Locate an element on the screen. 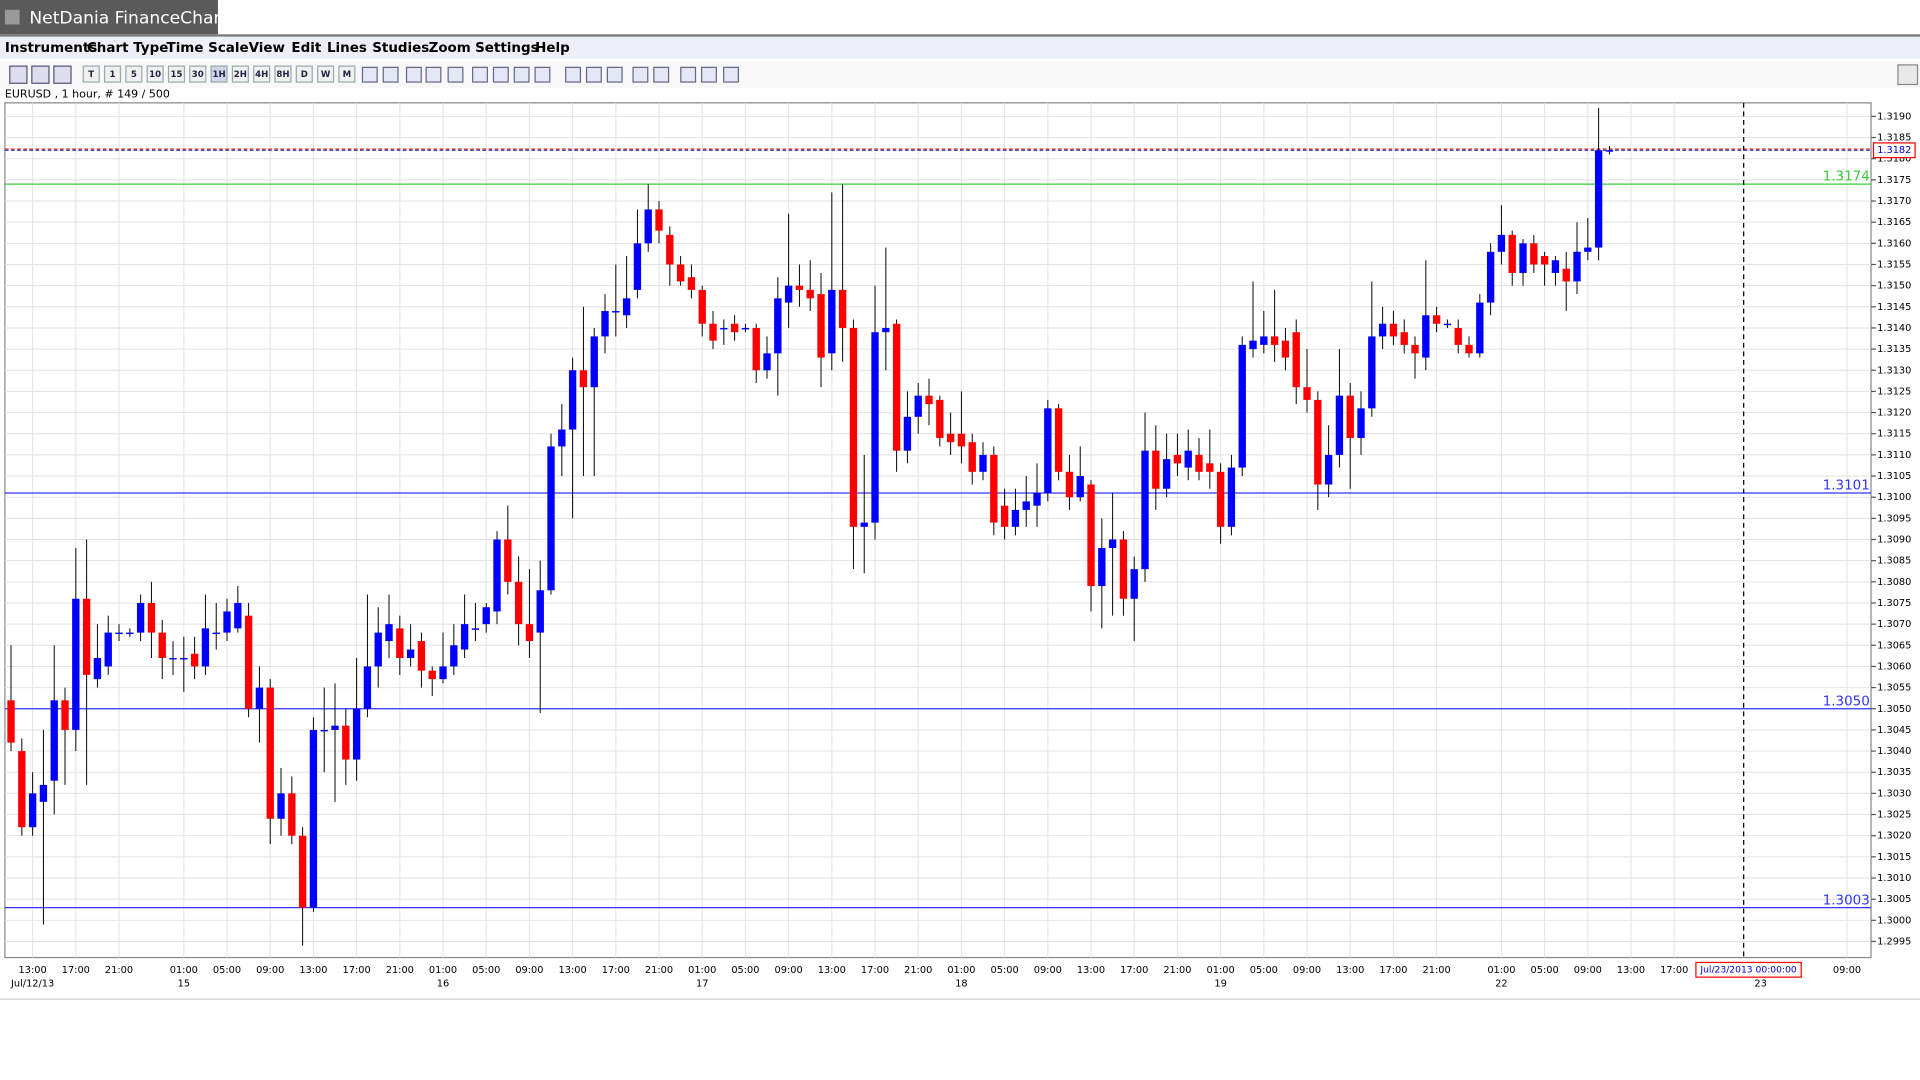 This screenshot has height=1080, width=1920. timescale-label: W is located at coordinates (326, 75).